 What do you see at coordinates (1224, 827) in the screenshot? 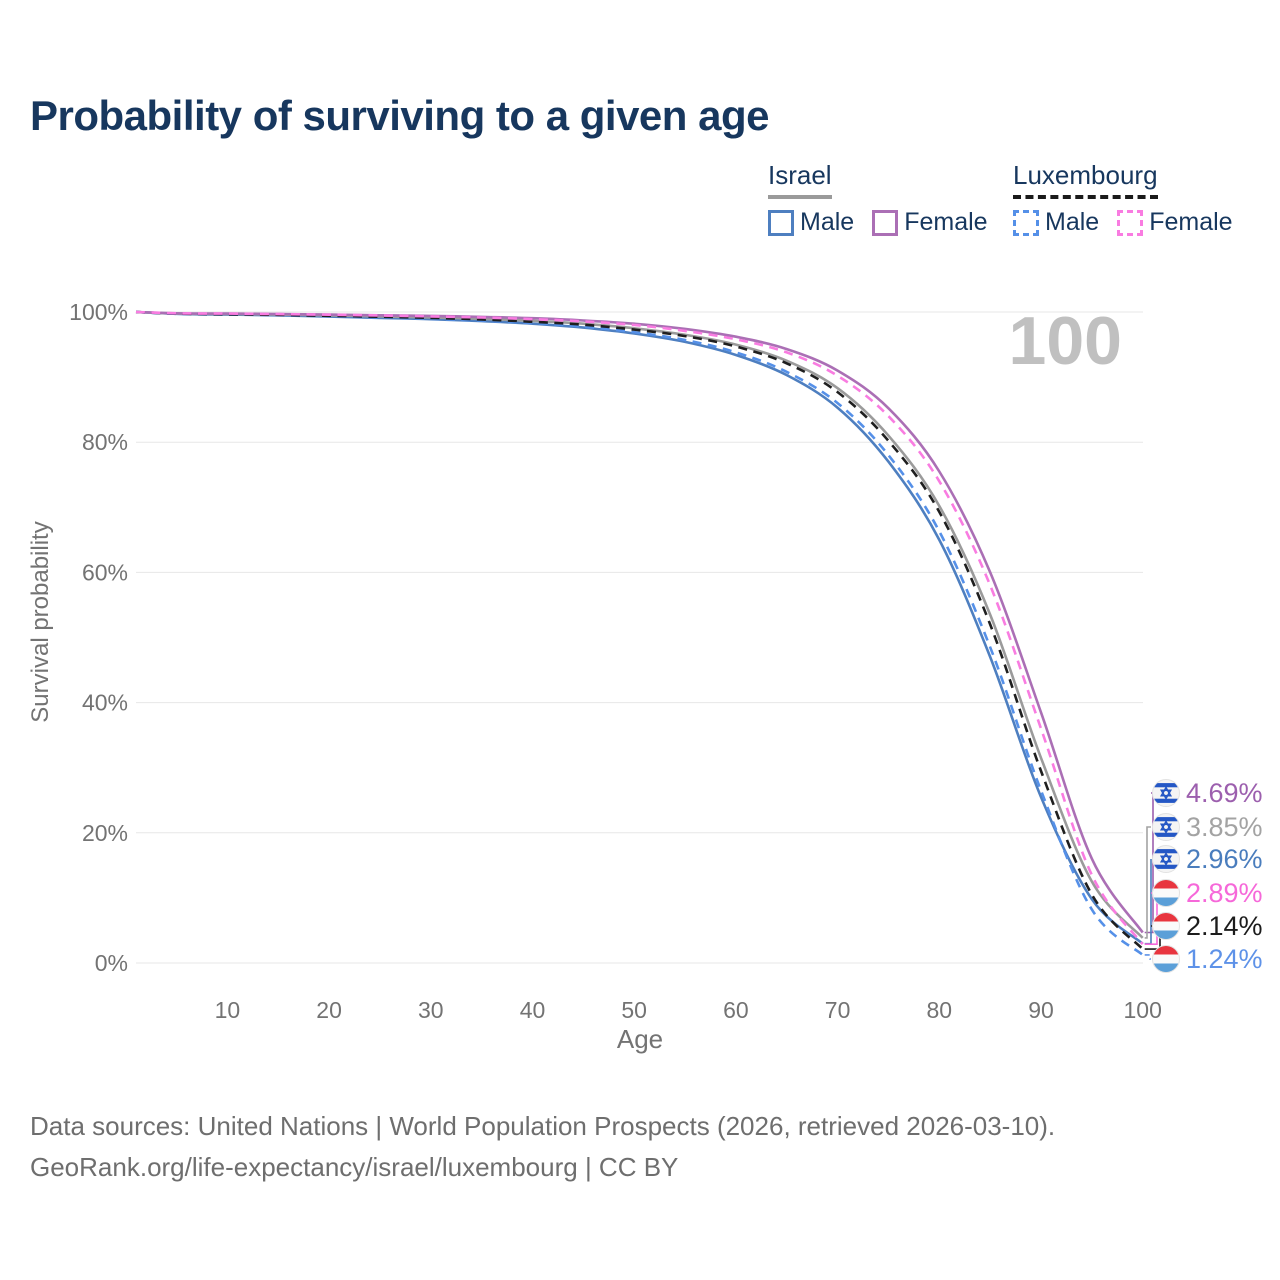
I see `end-label-value: 3.85%` at bounding box center [1224, 827].